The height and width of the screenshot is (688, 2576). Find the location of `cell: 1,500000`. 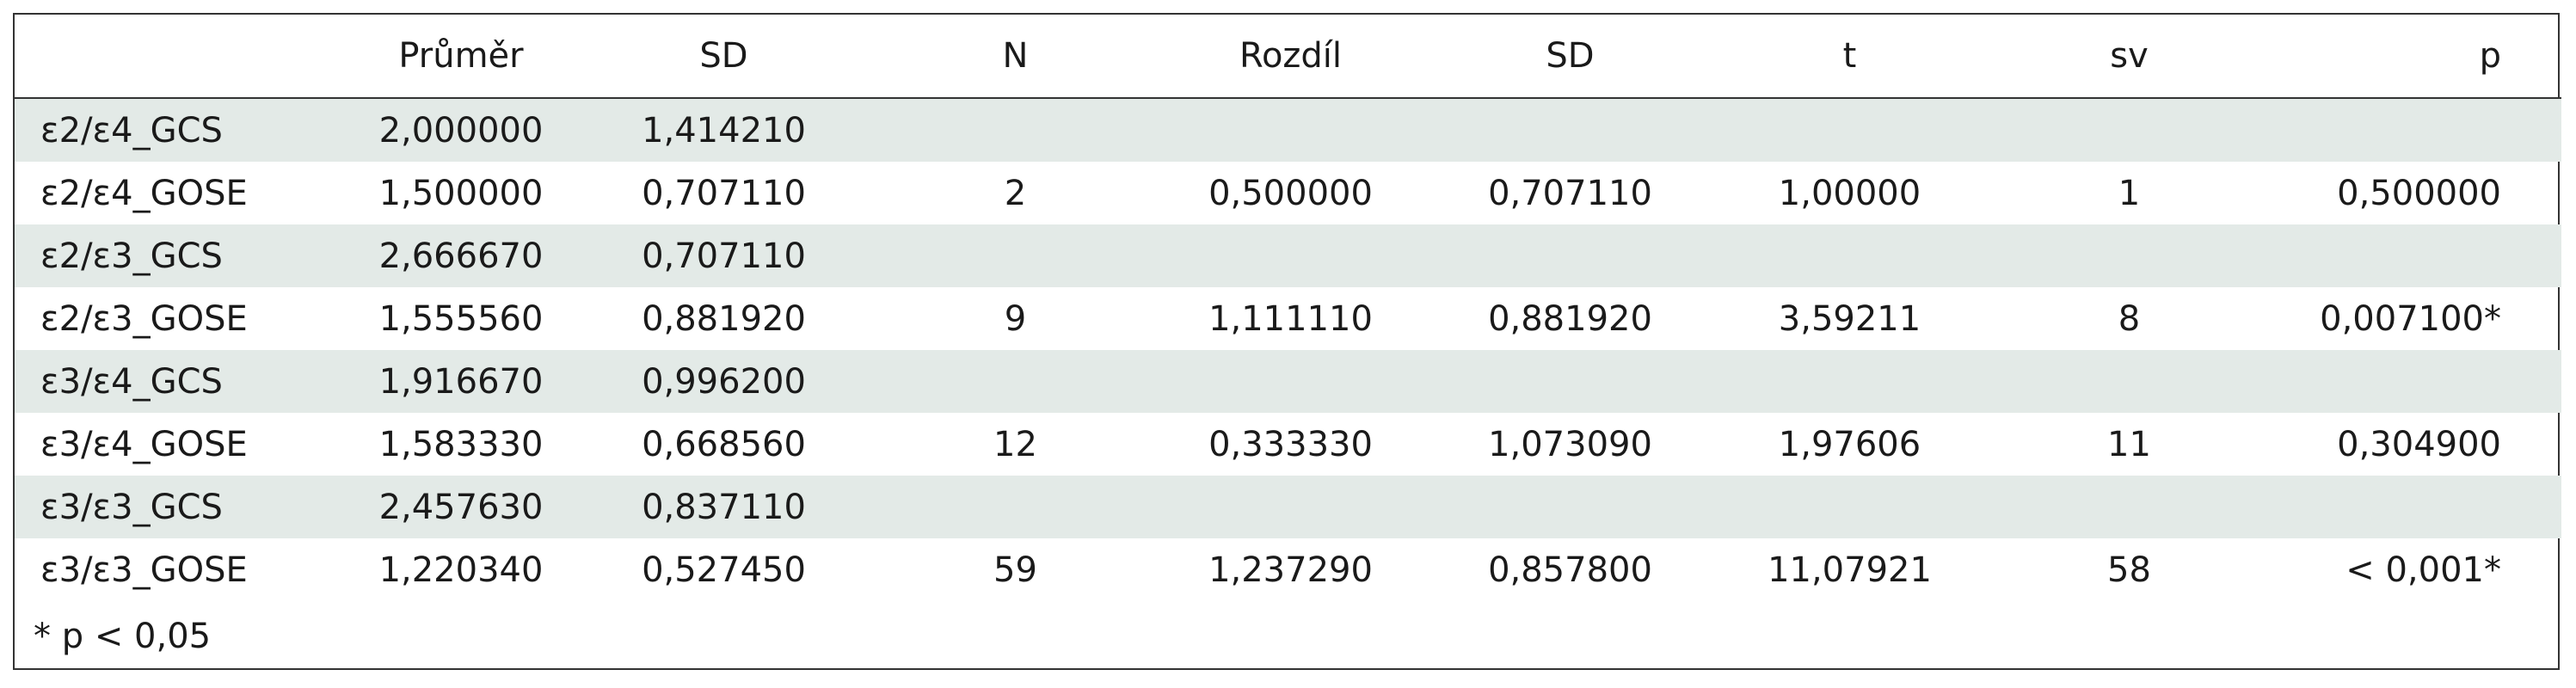

cell: 1,500000 is located at coordinates (461, 193).